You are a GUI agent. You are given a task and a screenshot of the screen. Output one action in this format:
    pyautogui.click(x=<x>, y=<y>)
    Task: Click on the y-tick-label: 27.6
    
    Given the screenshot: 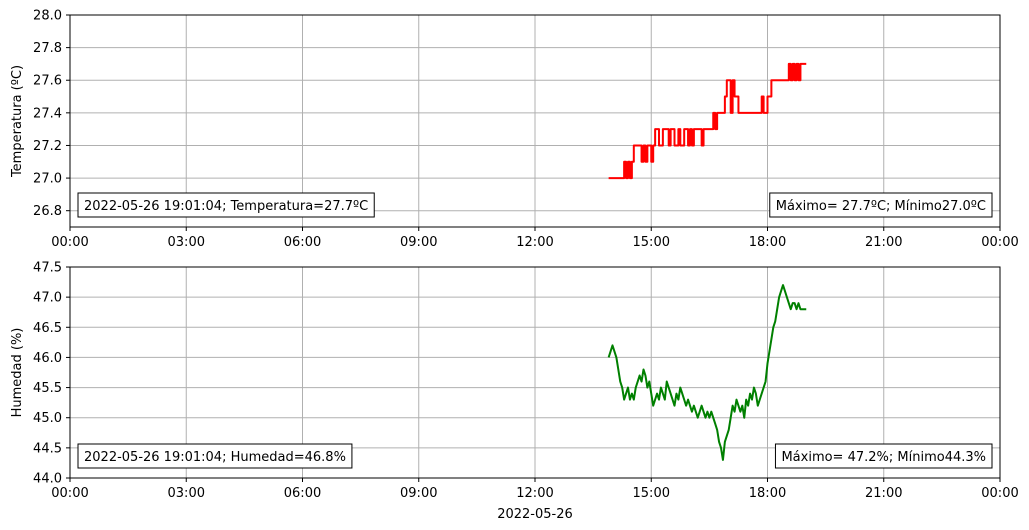 What is the action you would take?
    pyautogui.click(x=47, y=81)
    